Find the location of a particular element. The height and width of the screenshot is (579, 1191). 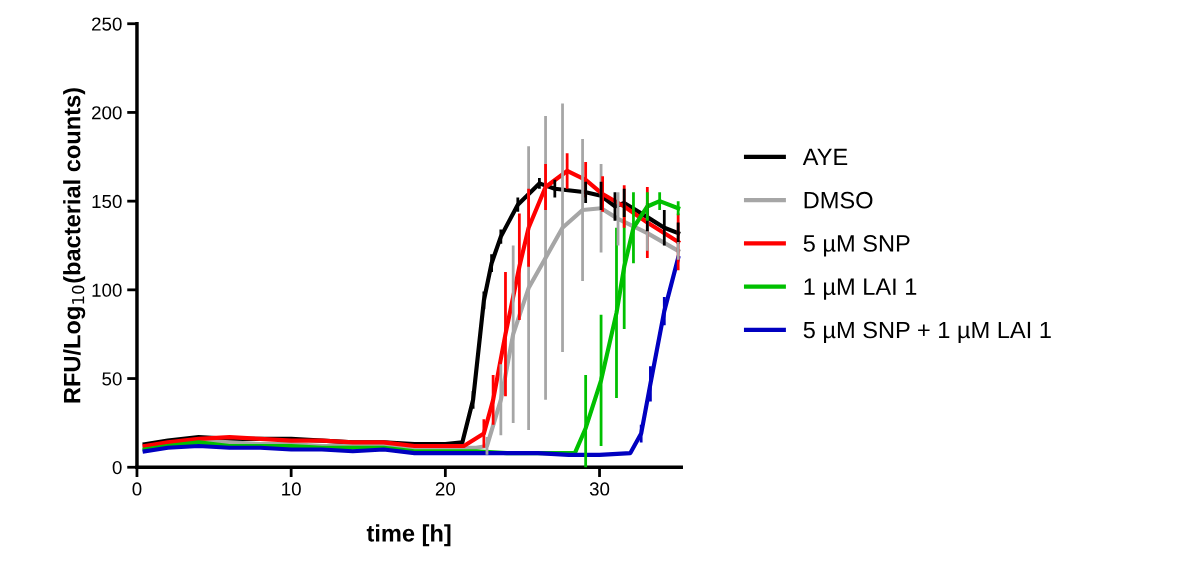

y-tick-label: 150 is located at coordinates (107, 201).